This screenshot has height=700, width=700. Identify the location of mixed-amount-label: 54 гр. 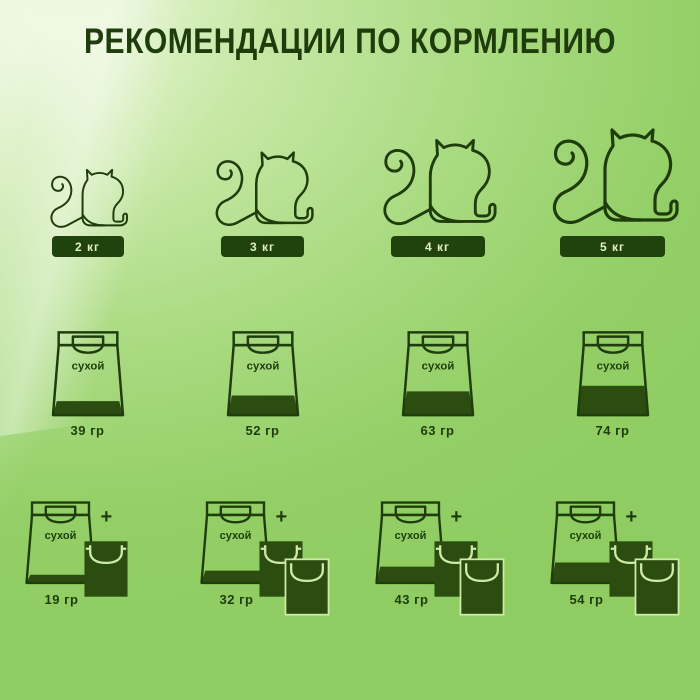
(586, 599).